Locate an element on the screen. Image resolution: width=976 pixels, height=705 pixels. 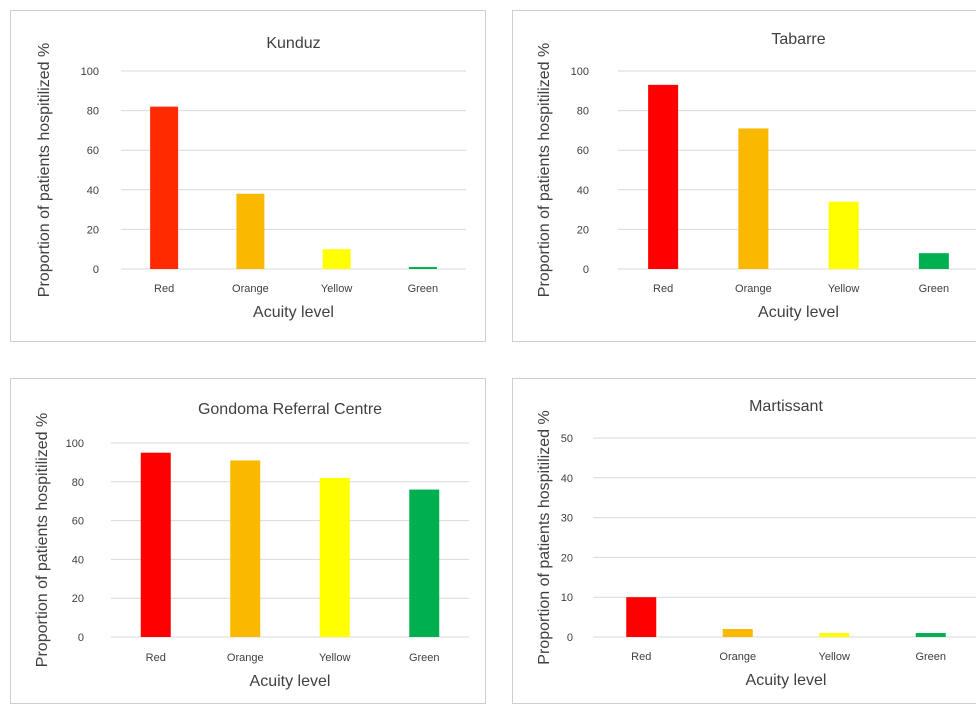
y-tick-label: 30 is located at coordinates (567, 519).